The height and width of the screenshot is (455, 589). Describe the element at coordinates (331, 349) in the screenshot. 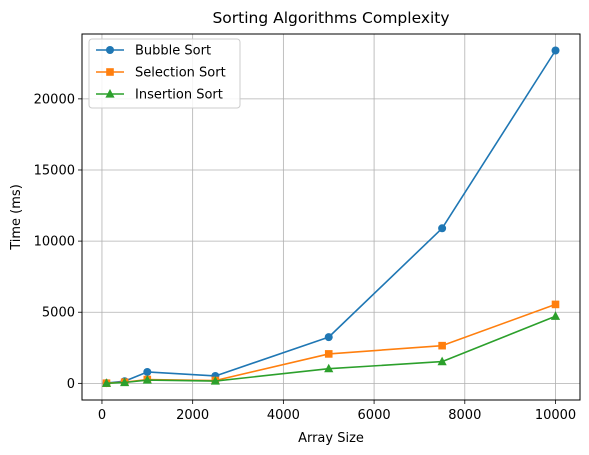

I see `series-insertion-sort` at that location.